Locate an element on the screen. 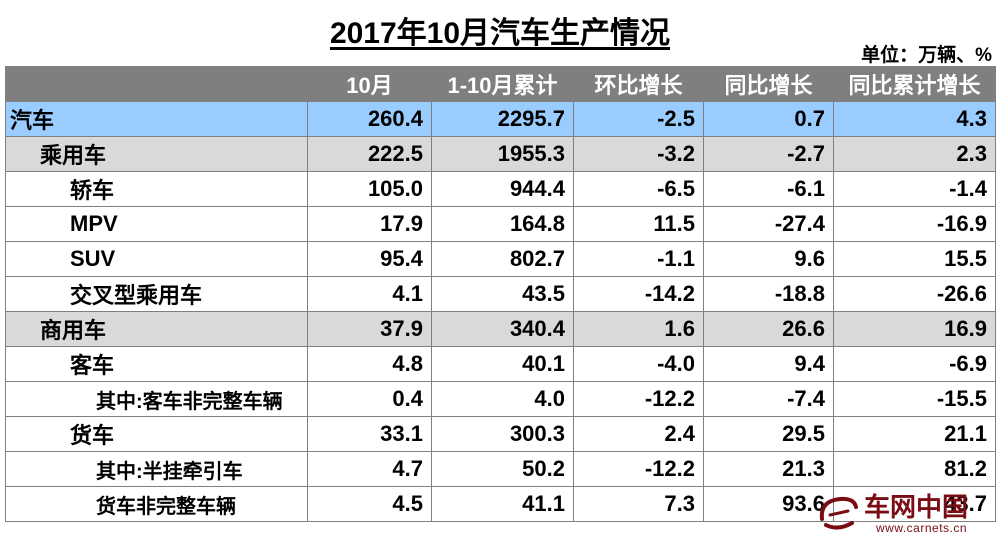 The width and height of the screenshot is (1000, 547). cell-value: 4.3 is located at coordinates (914, 119).